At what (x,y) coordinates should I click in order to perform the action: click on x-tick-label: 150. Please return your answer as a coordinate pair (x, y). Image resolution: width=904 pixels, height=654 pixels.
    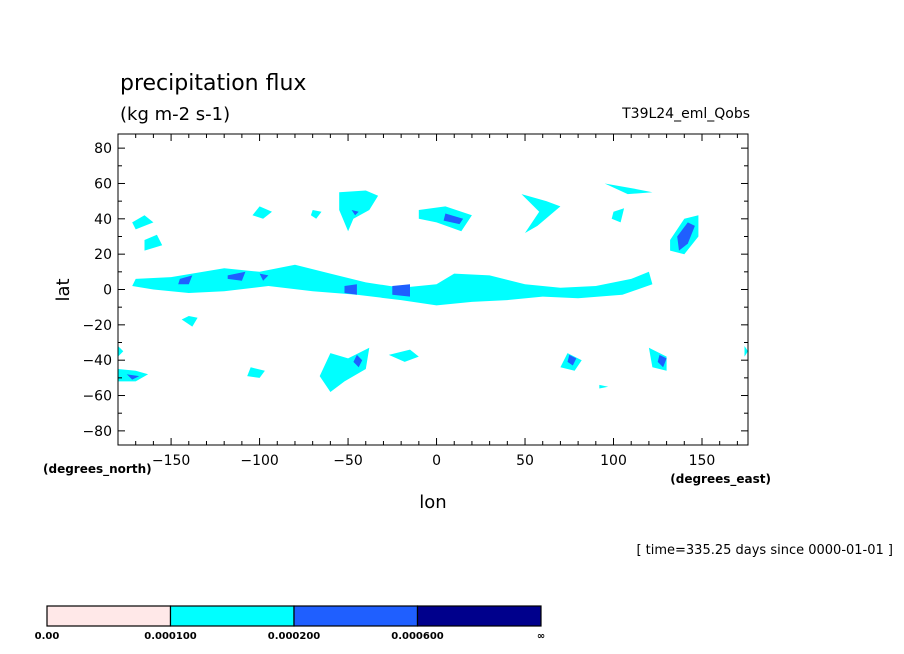
    Looking at the image, I should click on (702, 461).